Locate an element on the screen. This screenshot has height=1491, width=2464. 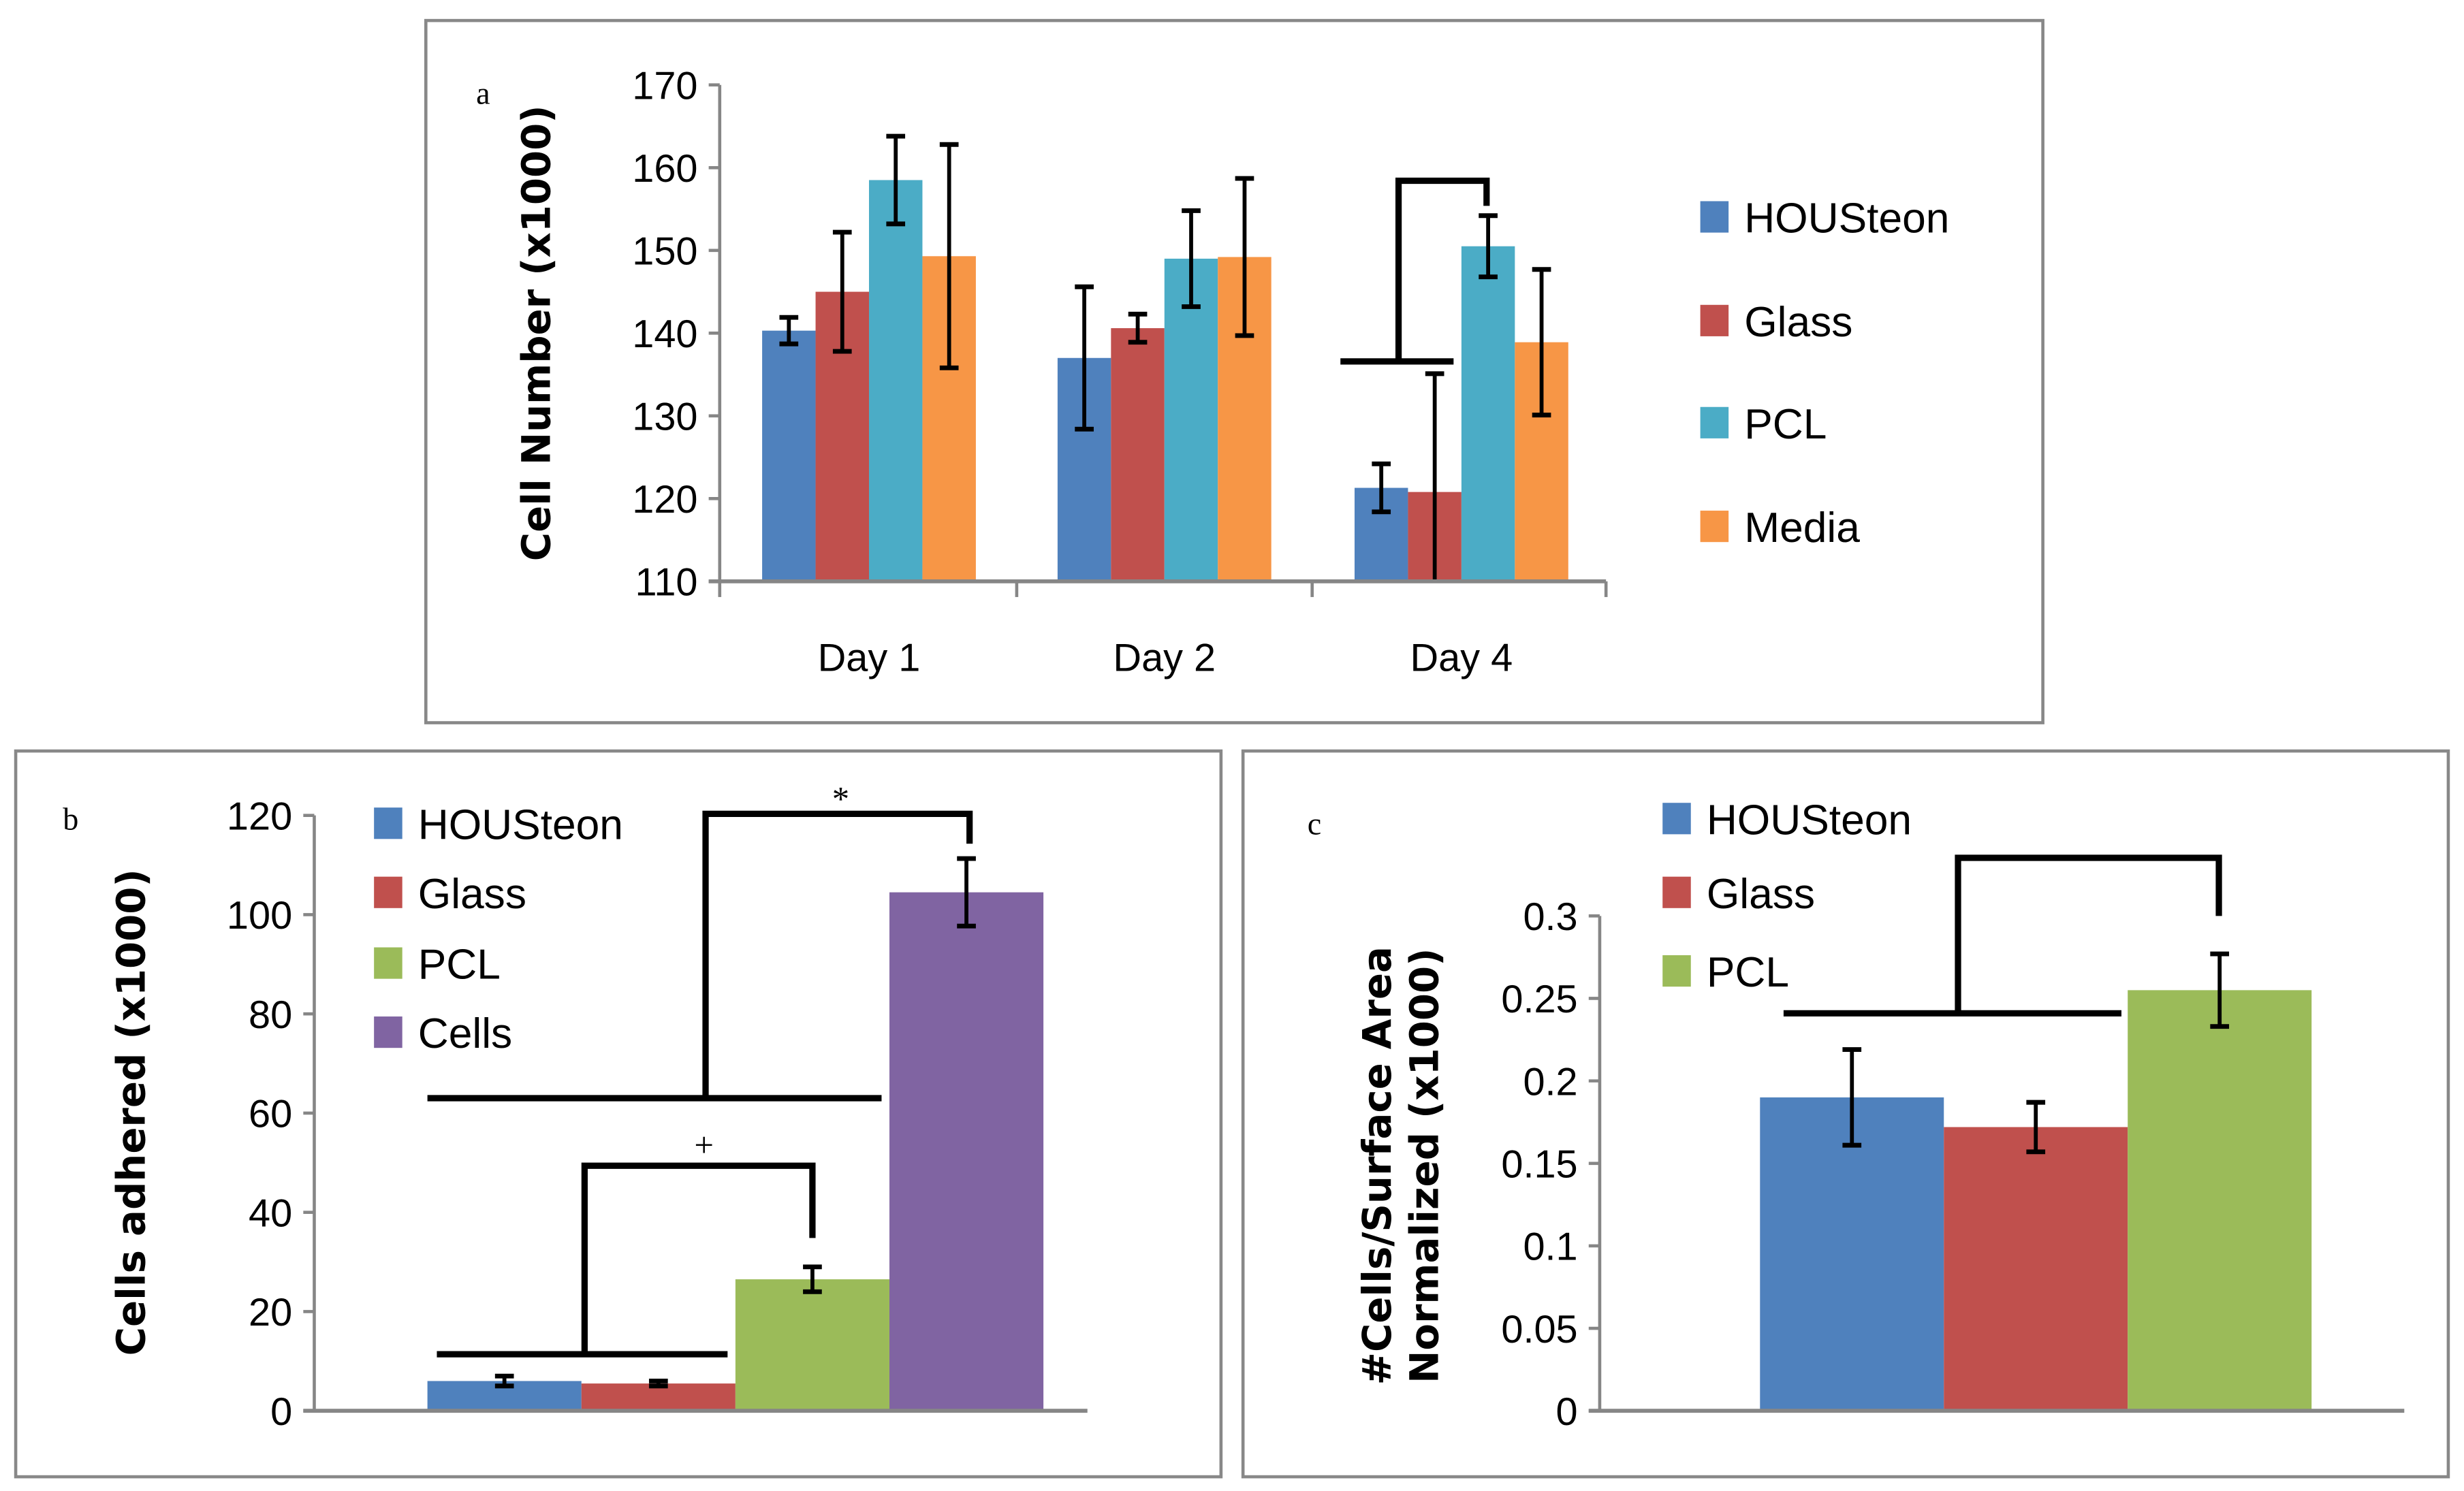
panel-label-a: a is located at coordinates (483, 93).